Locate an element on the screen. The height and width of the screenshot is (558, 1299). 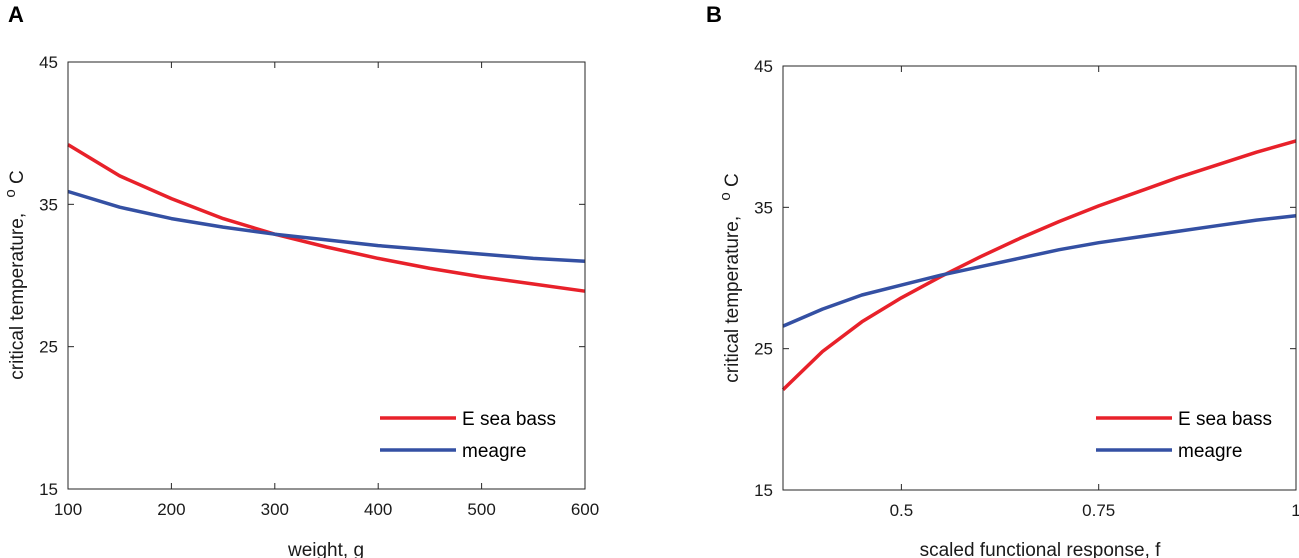
x-tick-label-a-1: 200 is located at coordinates (171, 509).